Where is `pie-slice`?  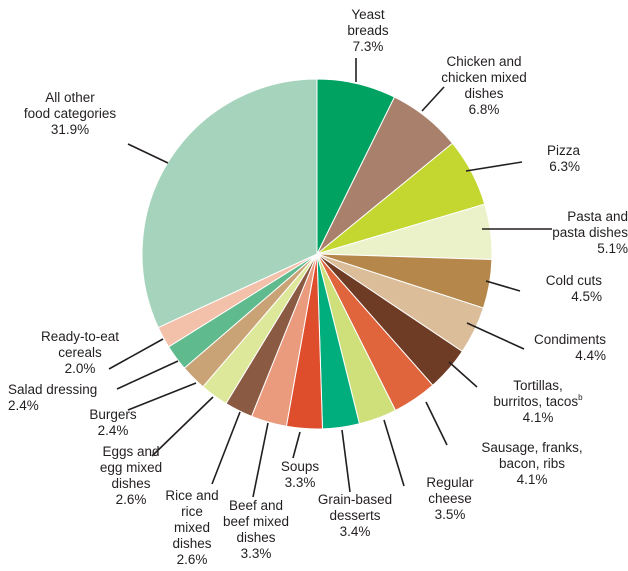
pie-slice is located at coordinates (229, 203).